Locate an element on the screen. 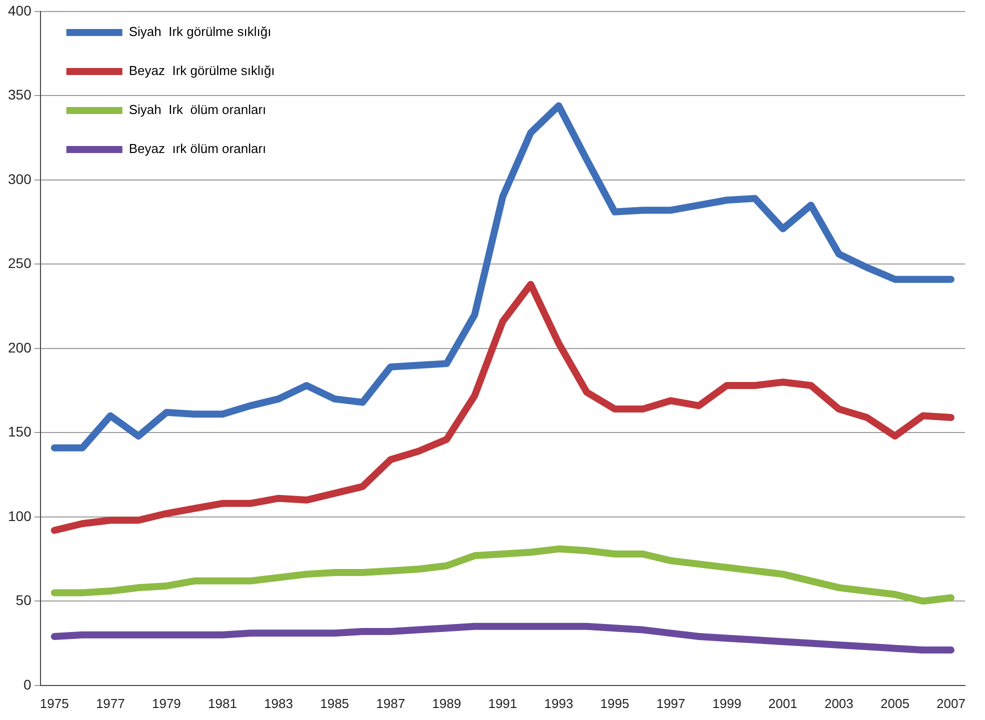 The image size is (985, 720). x-tick-label: 1981 is located at coordinates (222, 703).